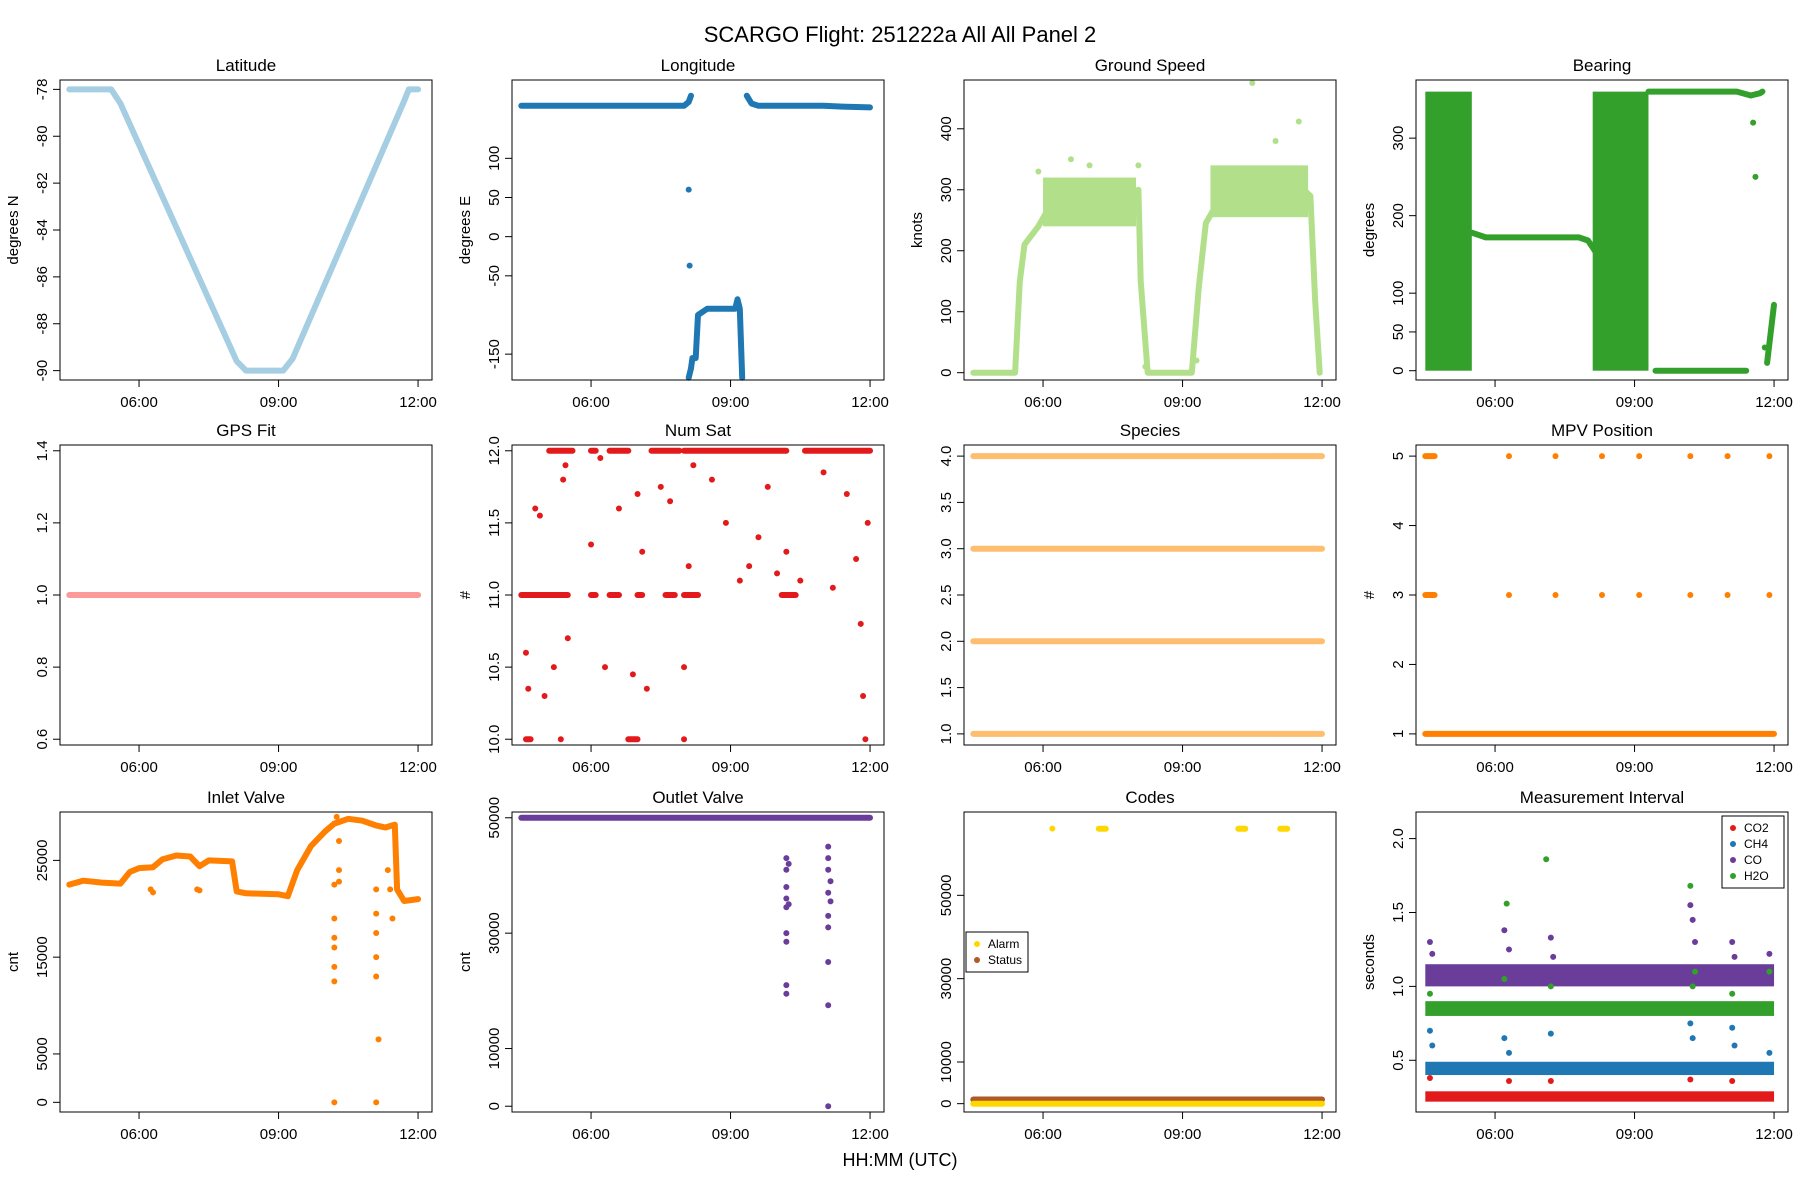 The width and height of the screenshot is (1800, 1200). What do you see at coordinates (42, 371) in the screenshot?
I see `latitude-y-tick-label-0: -90` at bounding box center [42, 371].